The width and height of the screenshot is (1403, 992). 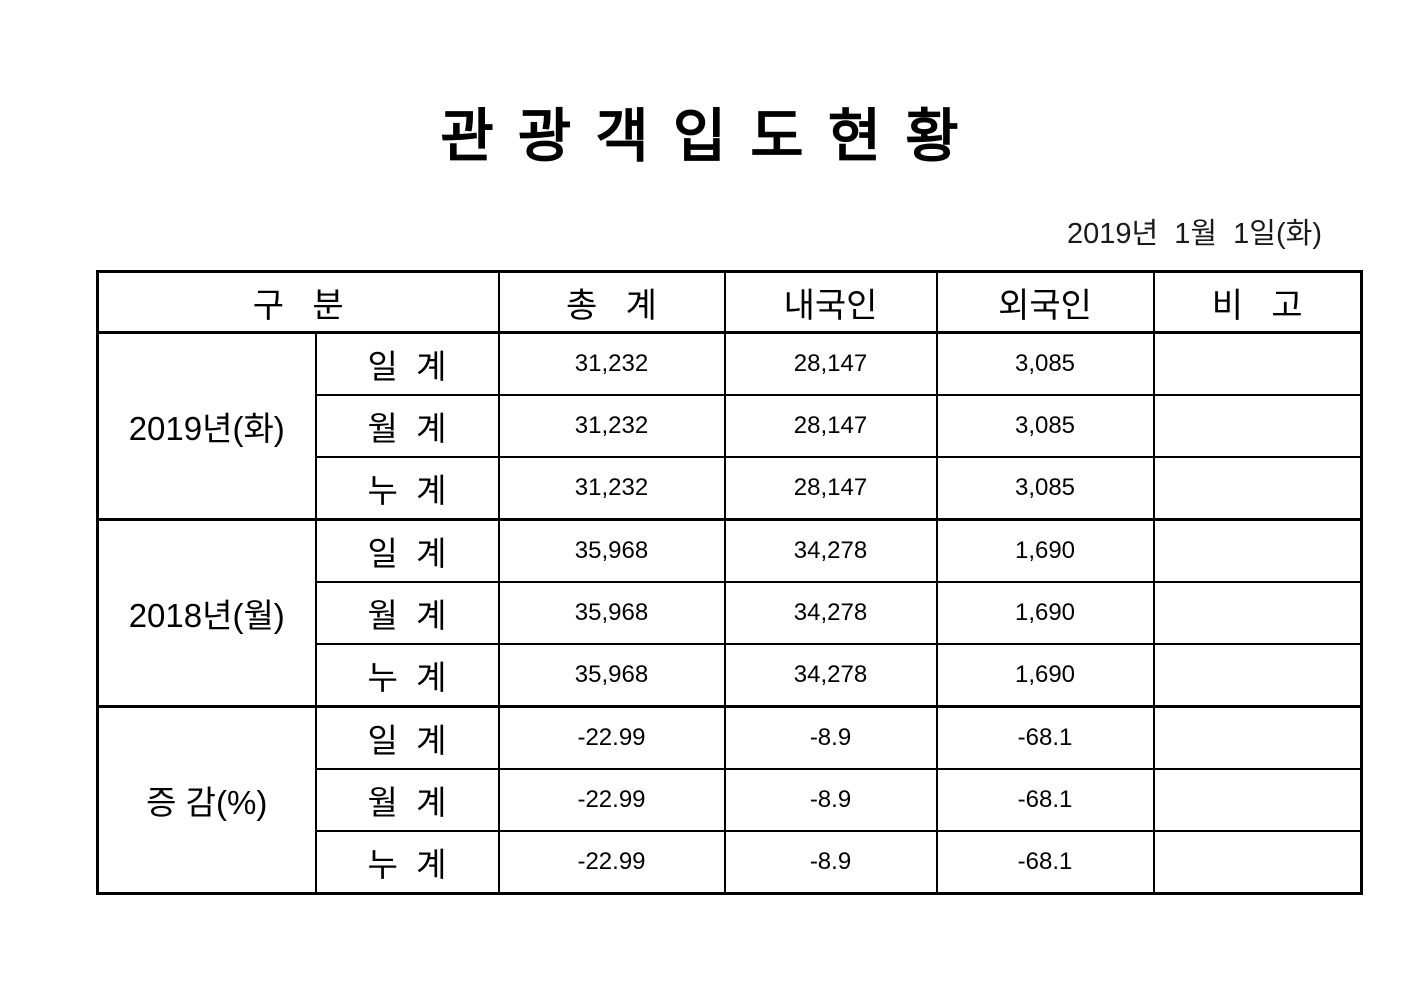 What do you see at coordinates (206, 426) in the screenshot?
I see `group-label-2019: 2019년(화)` at bounding box center [206, 426].